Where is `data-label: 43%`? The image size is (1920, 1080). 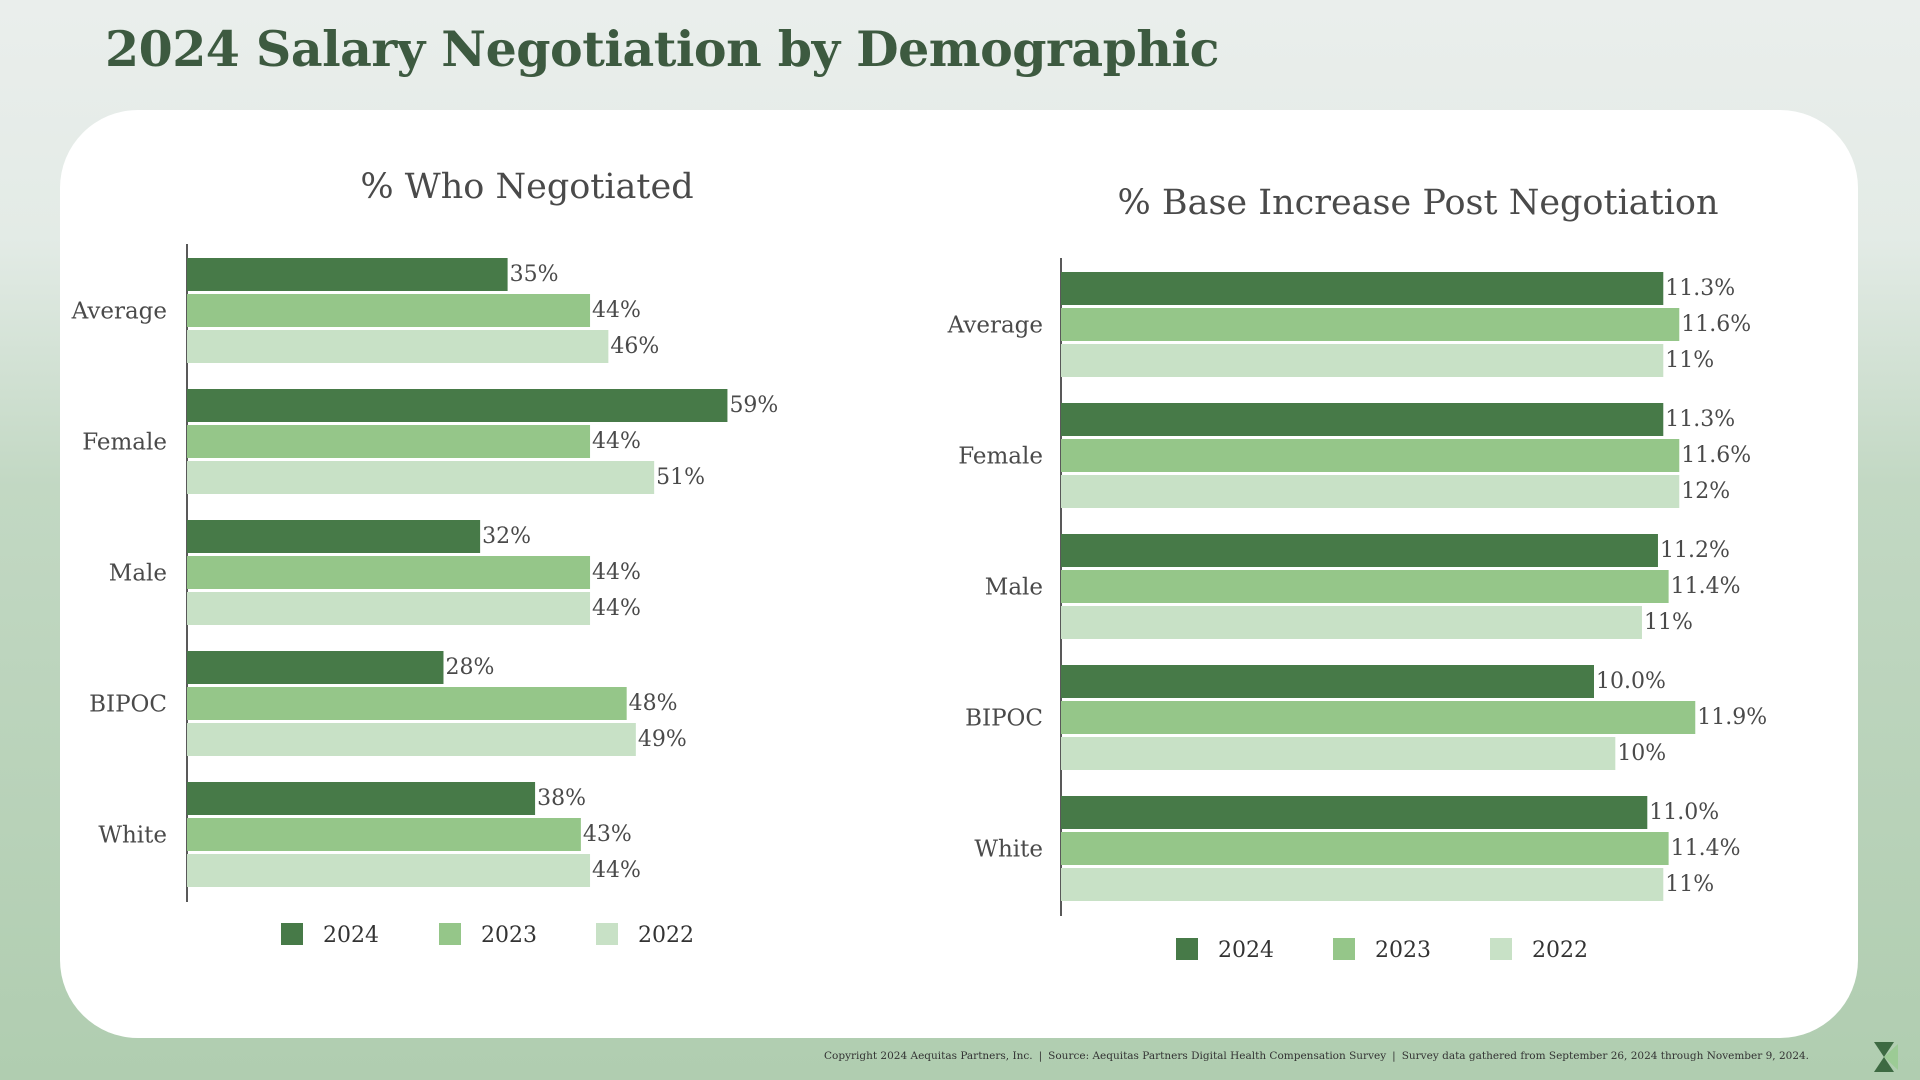
data-label: 43% is located at coordinates (607, 834).